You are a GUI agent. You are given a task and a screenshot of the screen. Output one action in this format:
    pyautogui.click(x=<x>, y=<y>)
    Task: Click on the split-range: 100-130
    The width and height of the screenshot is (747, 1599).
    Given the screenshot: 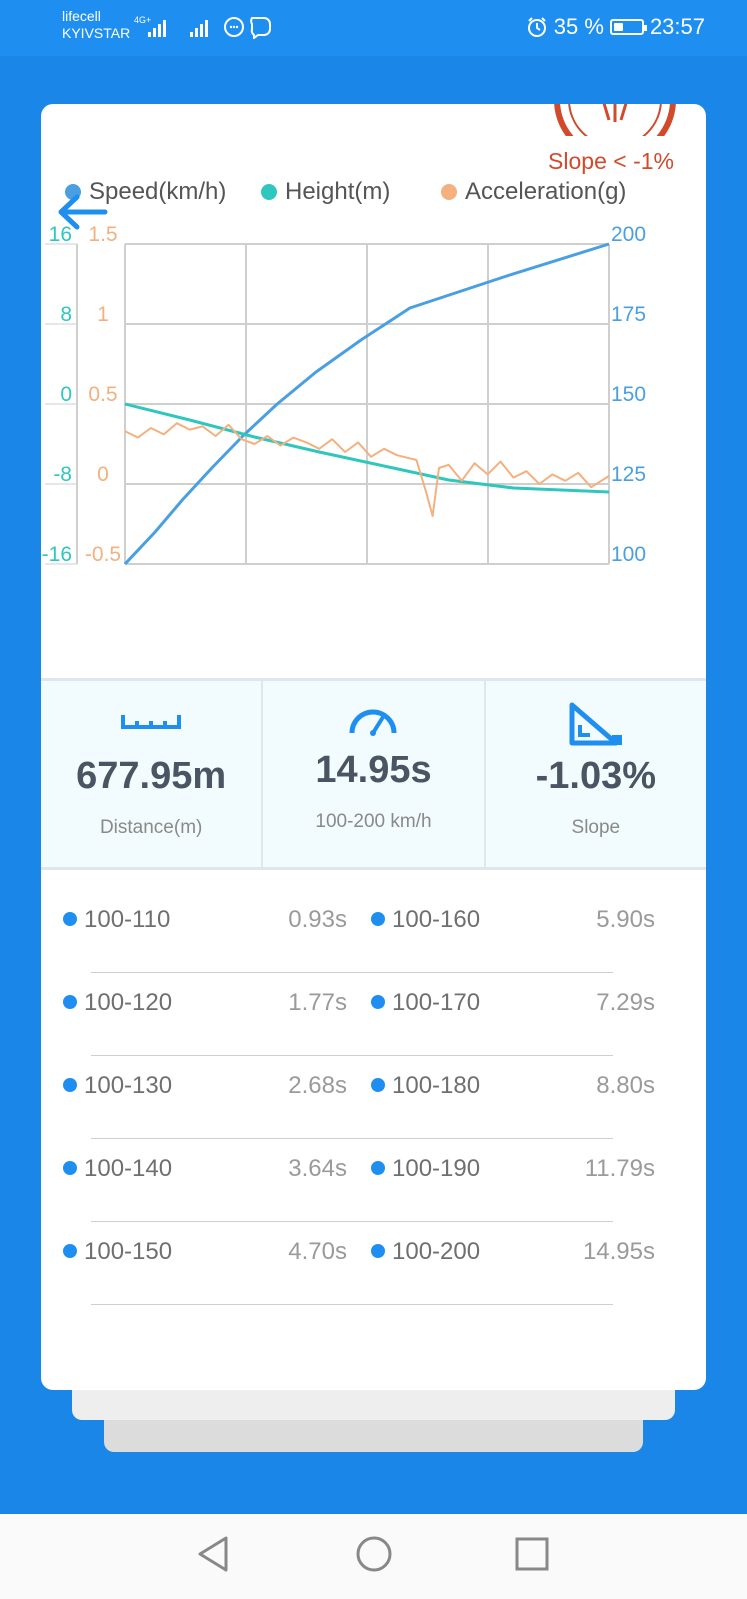 What is the action you would take?
    pyautogui.click(x=117, y=1087)
    